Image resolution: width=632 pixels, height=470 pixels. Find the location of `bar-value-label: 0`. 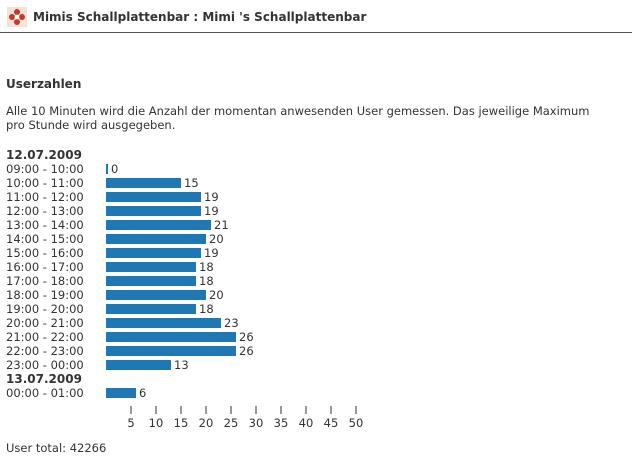

bar-value-label: 0 is located at coordinates (114, 169).